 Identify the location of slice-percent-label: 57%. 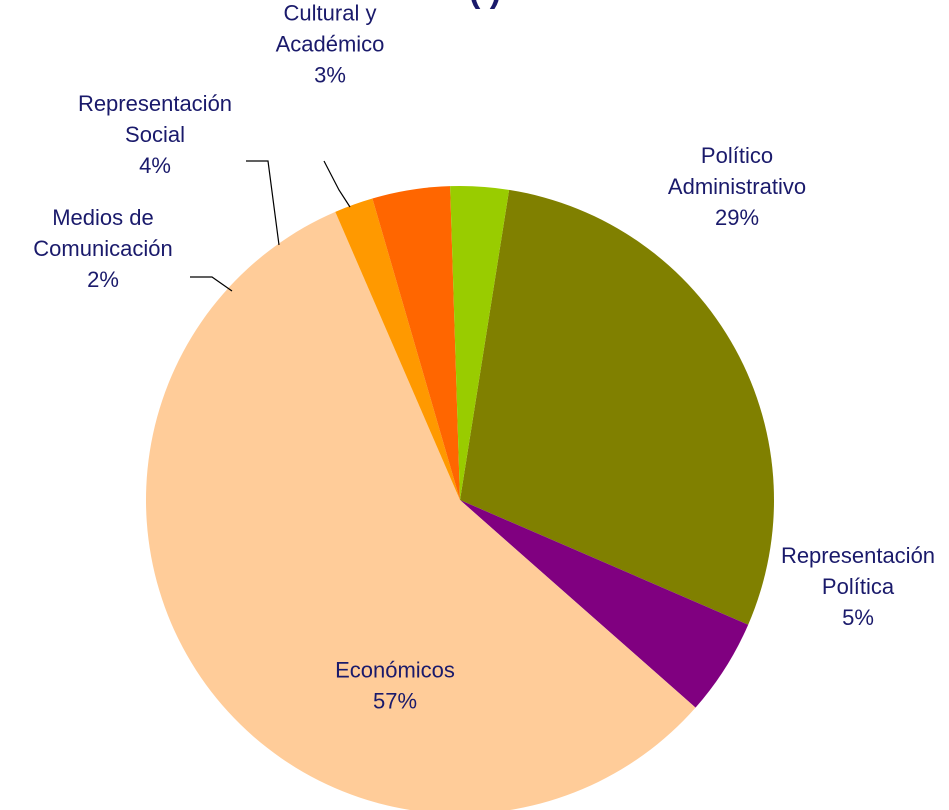
(395, 700).